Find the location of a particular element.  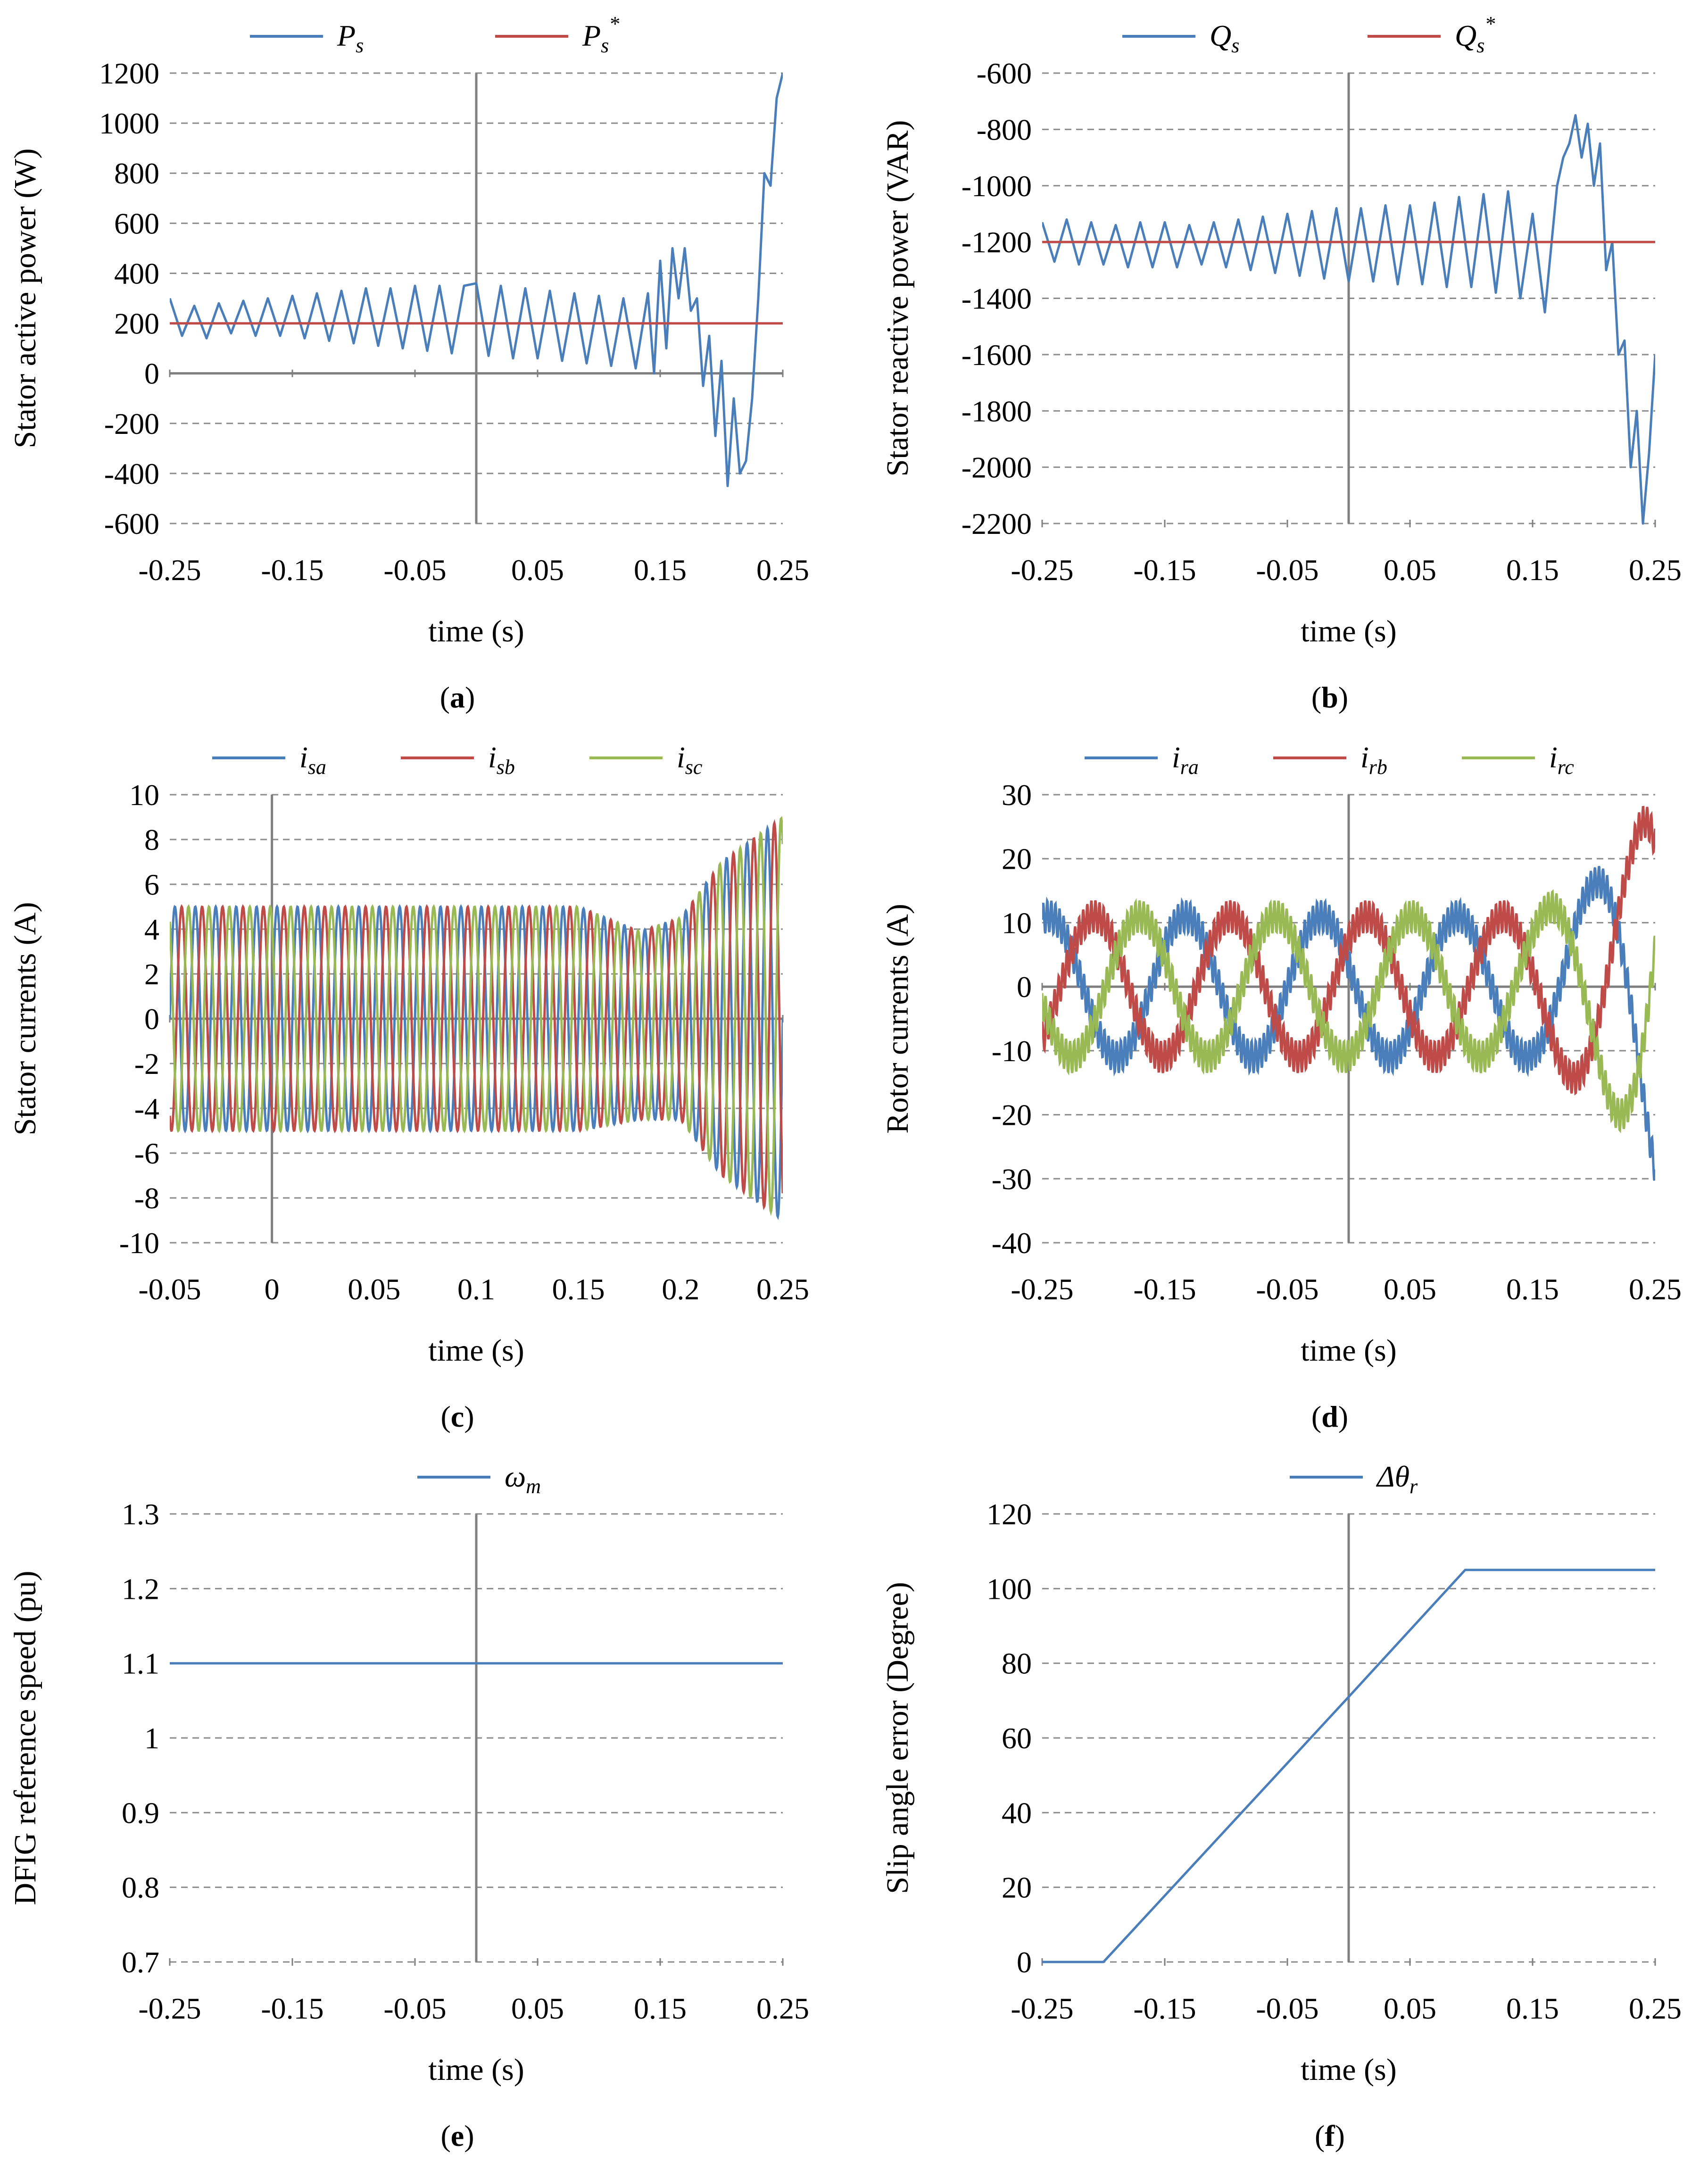

y-tick-label: 0.8 is located at coordinates (140, 1887).